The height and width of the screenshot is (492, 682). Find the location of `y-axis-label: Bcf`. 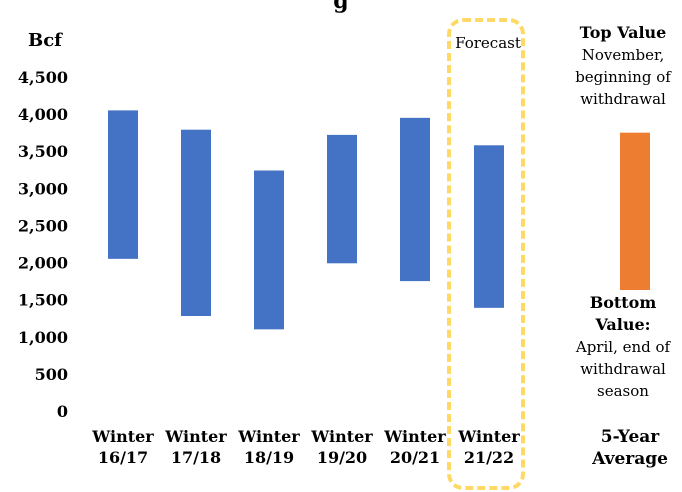

y-axis-label: Bcf is located at coordinates (45, 40).